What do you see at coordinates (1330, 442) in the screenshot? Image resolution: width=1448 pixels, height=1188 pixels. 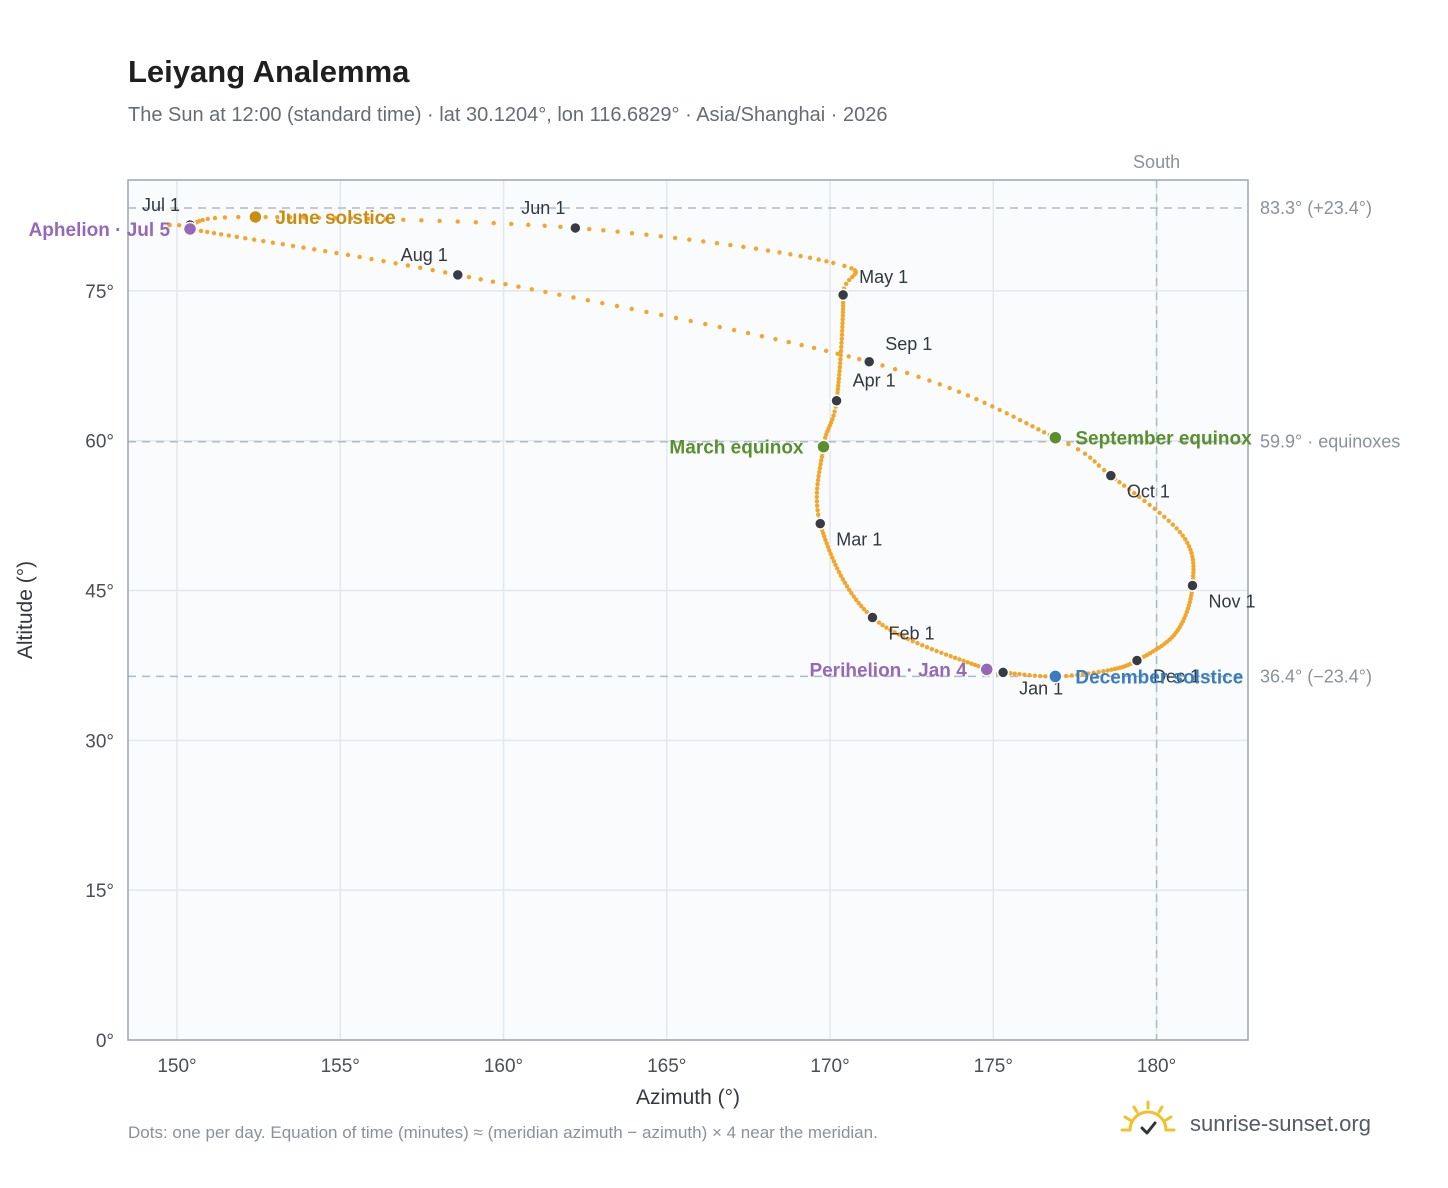 I see `altitude-reference-label: 59.9° · equinoxes` at bounding box center [1330, 442].